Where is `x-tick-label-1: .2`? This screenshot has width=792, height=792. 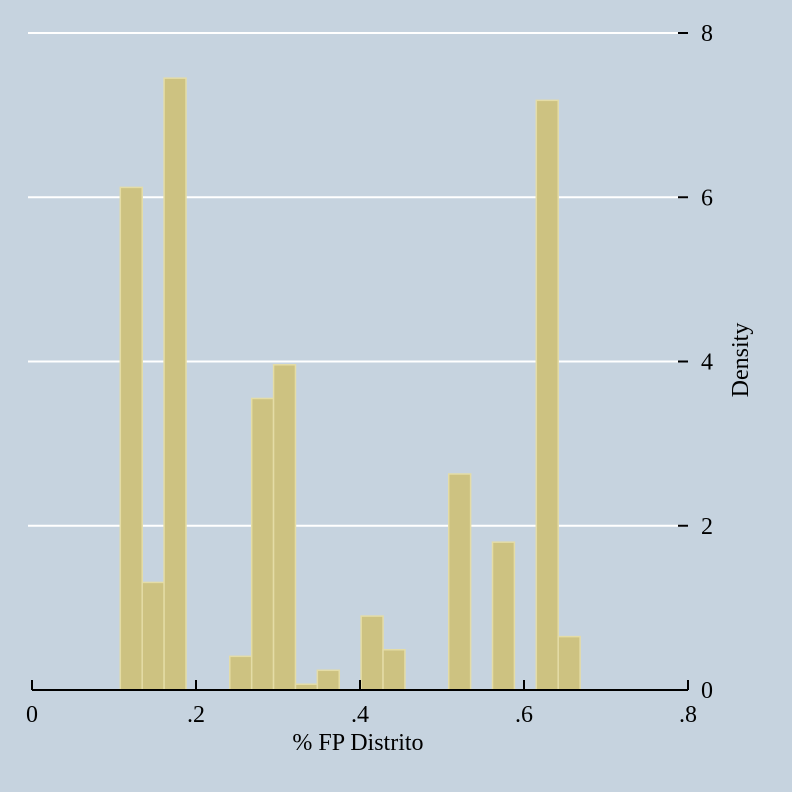
x-tick-label-1: .2 is located at coordinates (196, 715).